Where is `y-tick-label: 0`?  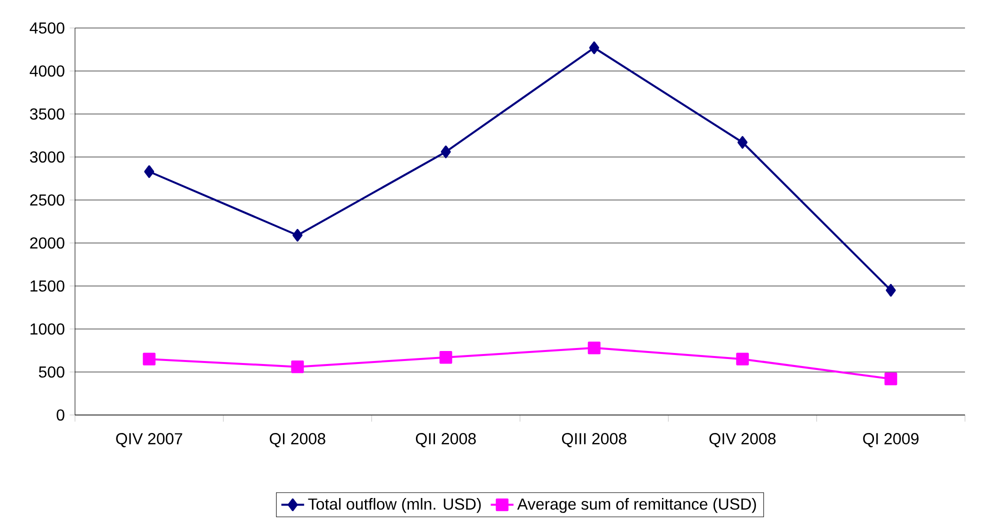 y-tick-label: 0 is located at coordinates (60, 415).